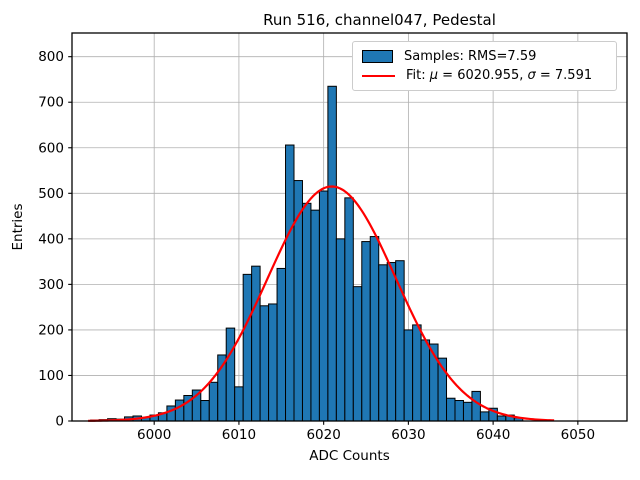 The width and height of the screenshot is (640, 480). I want to click on chart-title-text: Run 516, channel047, Pedestal, so click(379, 20).